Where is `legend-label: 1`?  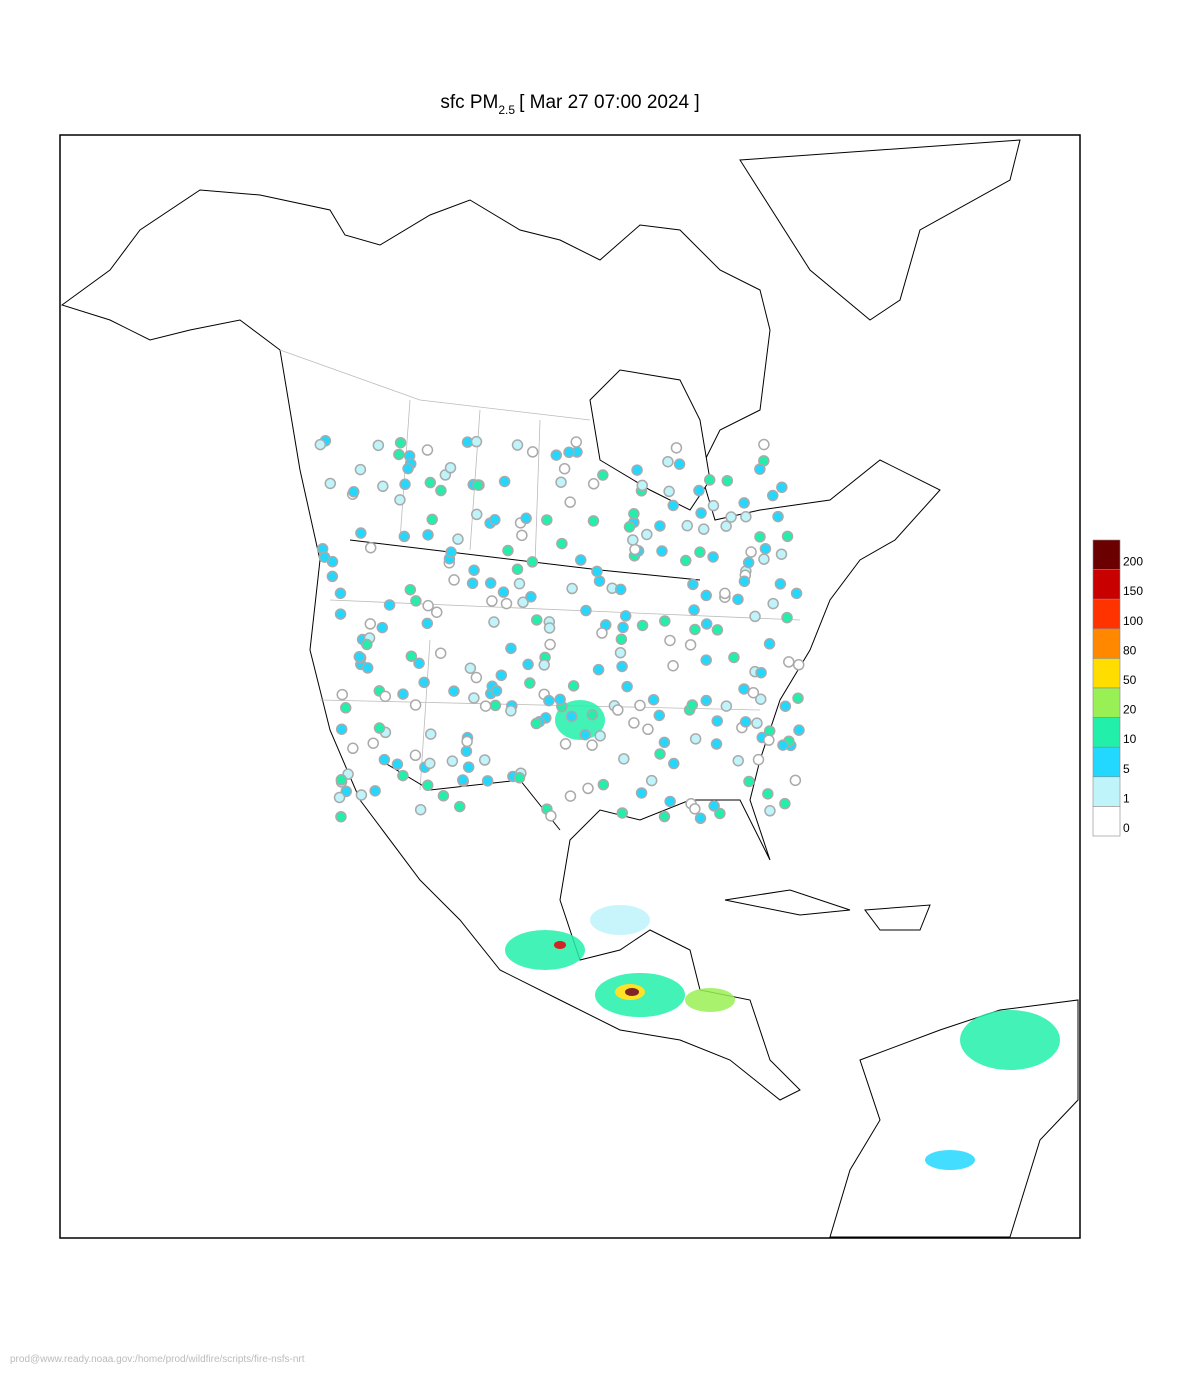 legend-label: 1 is located at coordinates (1126, 798).